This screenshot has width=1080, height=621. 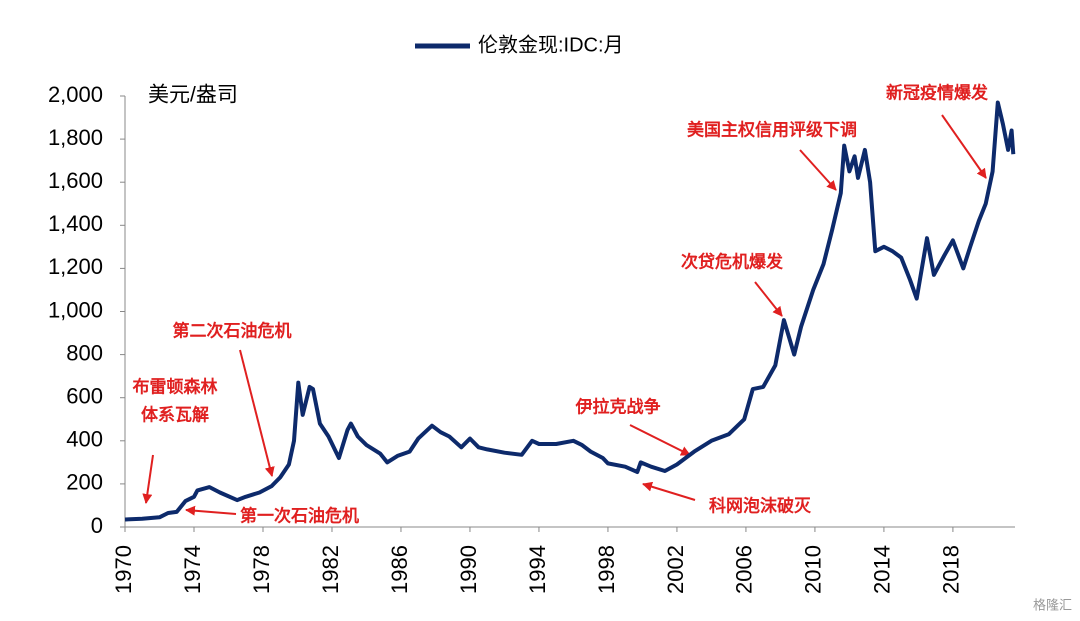 I want to click on x-tick-label: 1978, so click(x=261, y=569).